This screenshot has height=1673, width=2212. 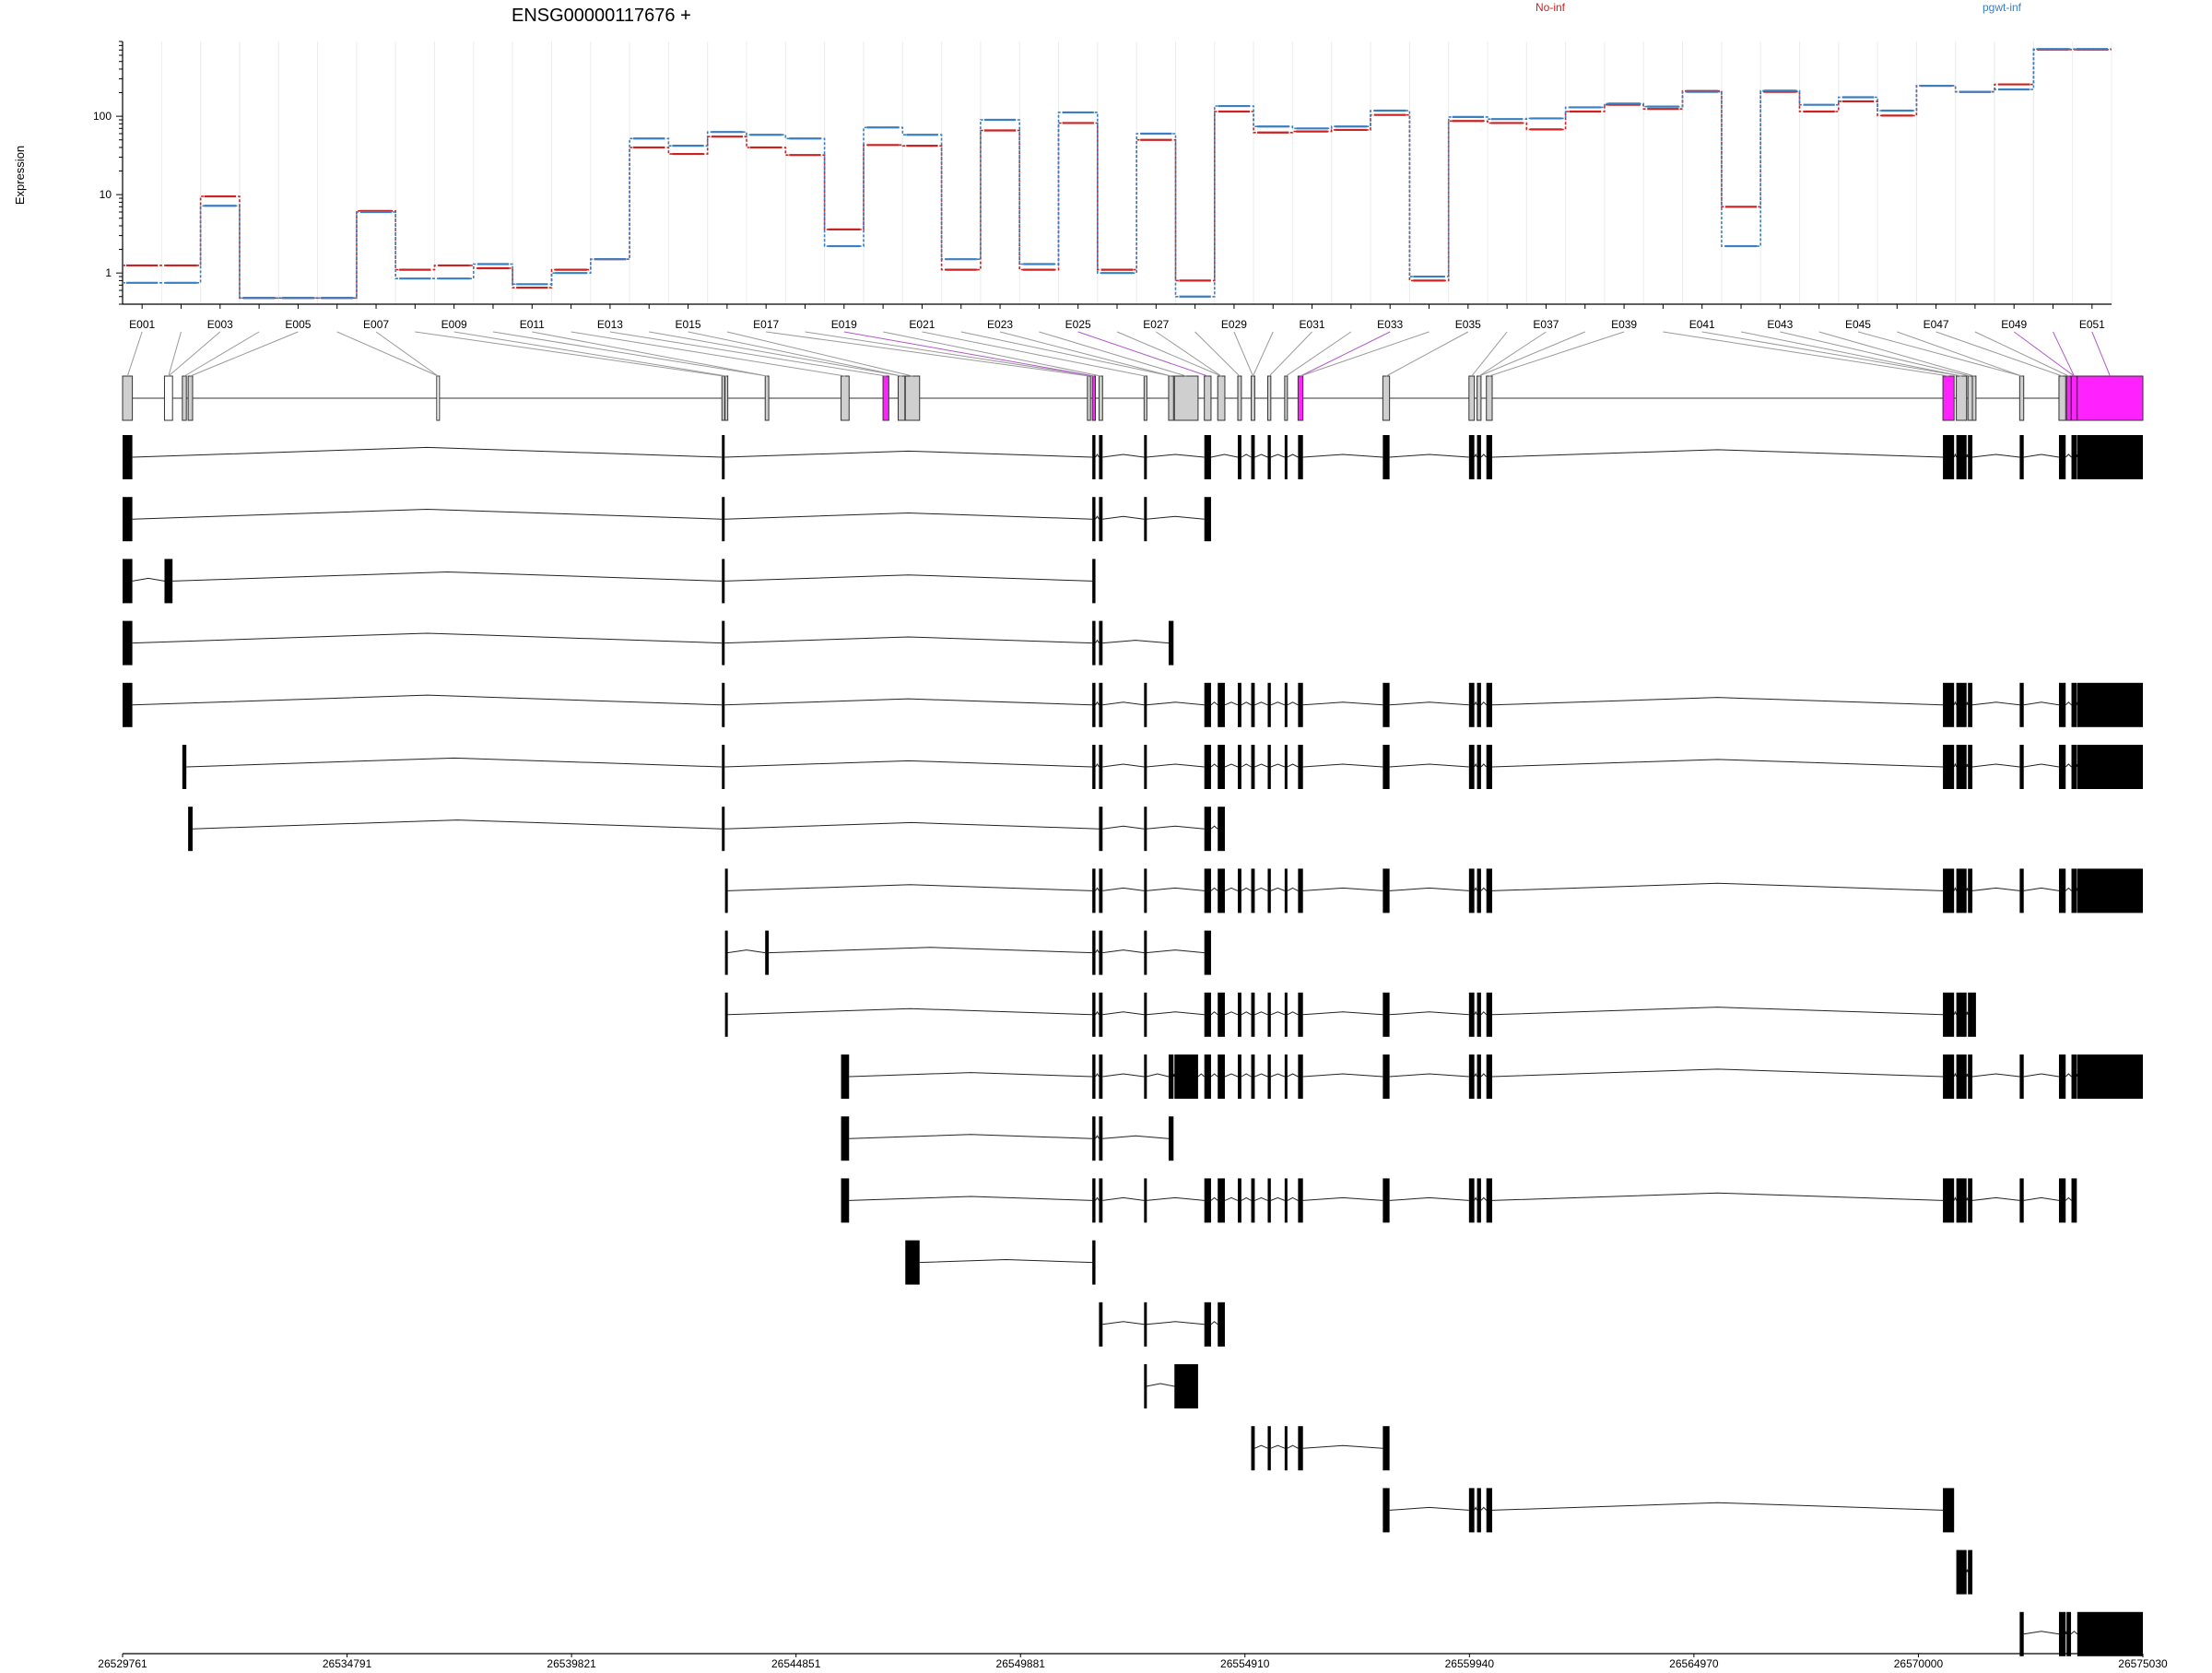 I want to click on x-tick-label: E023, so click(x=1000, y=324).